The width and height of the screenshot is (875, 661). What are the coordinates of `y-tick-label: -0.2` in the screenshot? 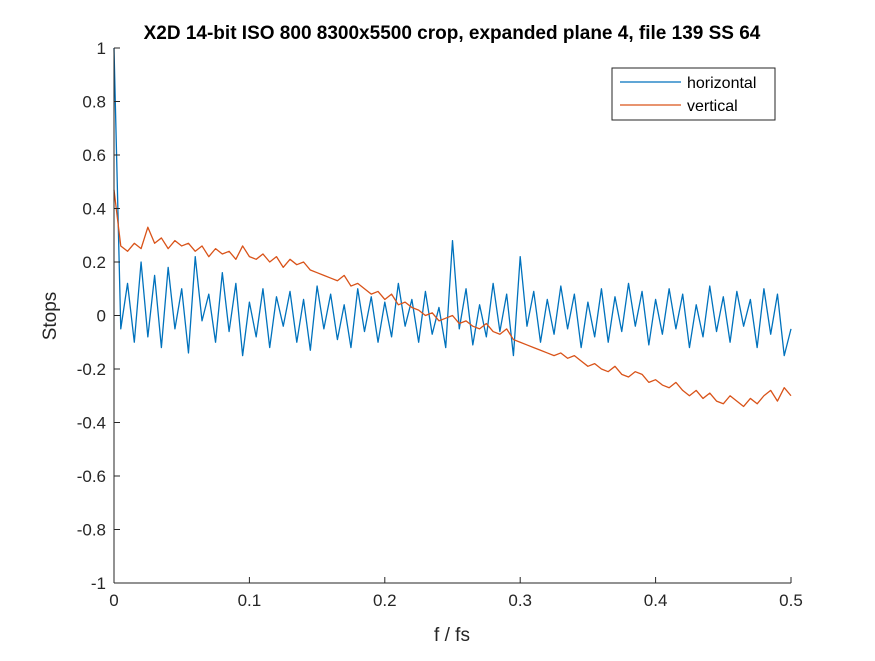 It's located at (91, 369).